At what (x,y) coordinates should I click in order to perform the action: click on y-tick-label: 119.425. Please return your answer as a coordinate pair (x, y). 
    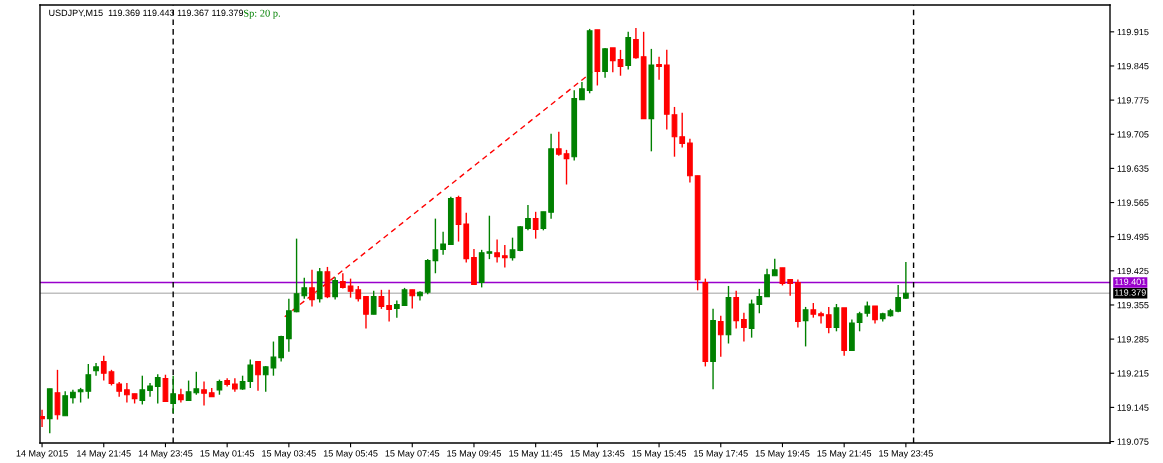
    Looking at the image, I should click on (1133, 271).